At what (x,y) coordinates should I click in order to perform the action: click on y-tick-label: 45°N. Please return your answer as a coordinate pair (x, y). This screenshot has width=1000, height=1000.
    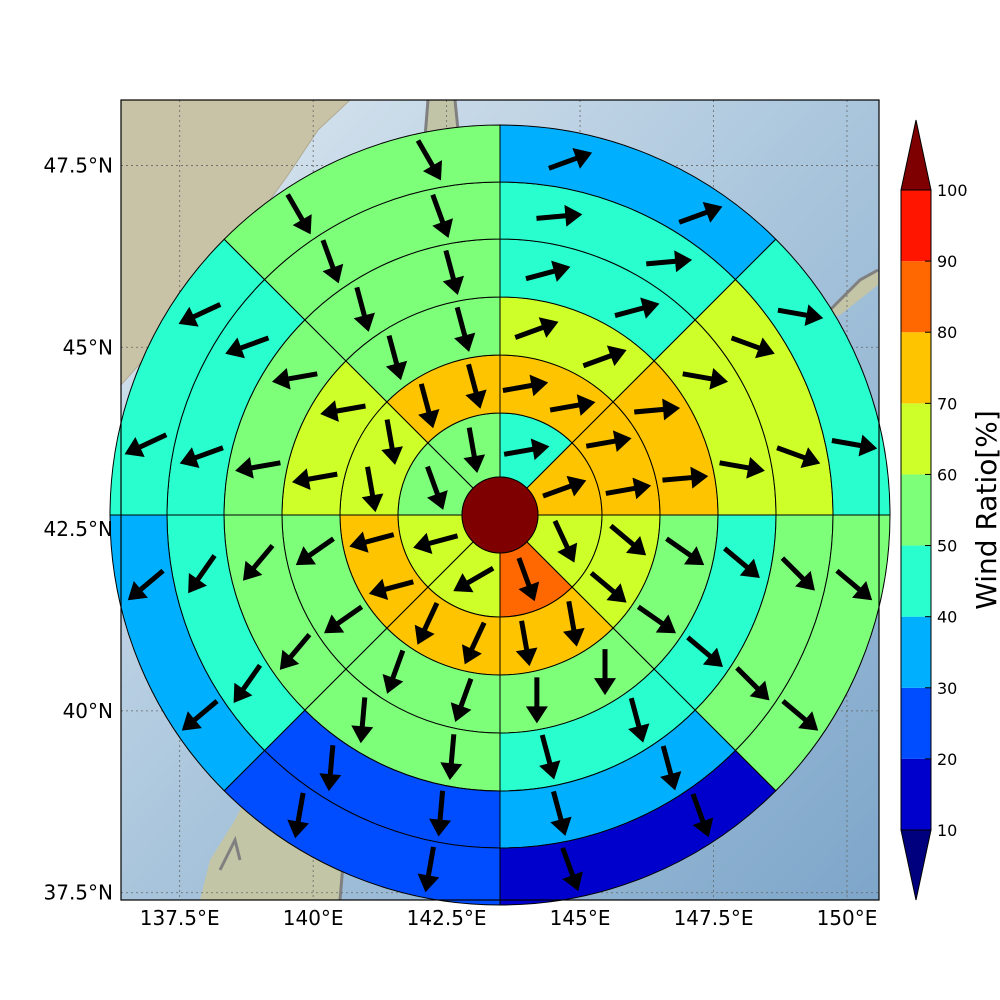
    Looking at the image, I should click on (88, 347).